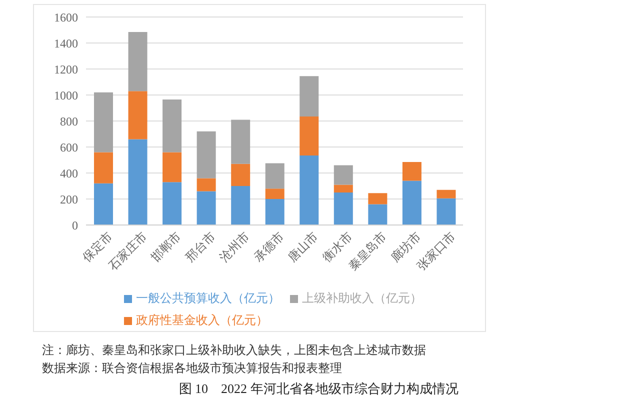 This screenshot has height=400, width=637. What do you see at coordinates (69, 199) in the screenshot?
I see `y-tick-label: 200` at bounding box center [69, 199].